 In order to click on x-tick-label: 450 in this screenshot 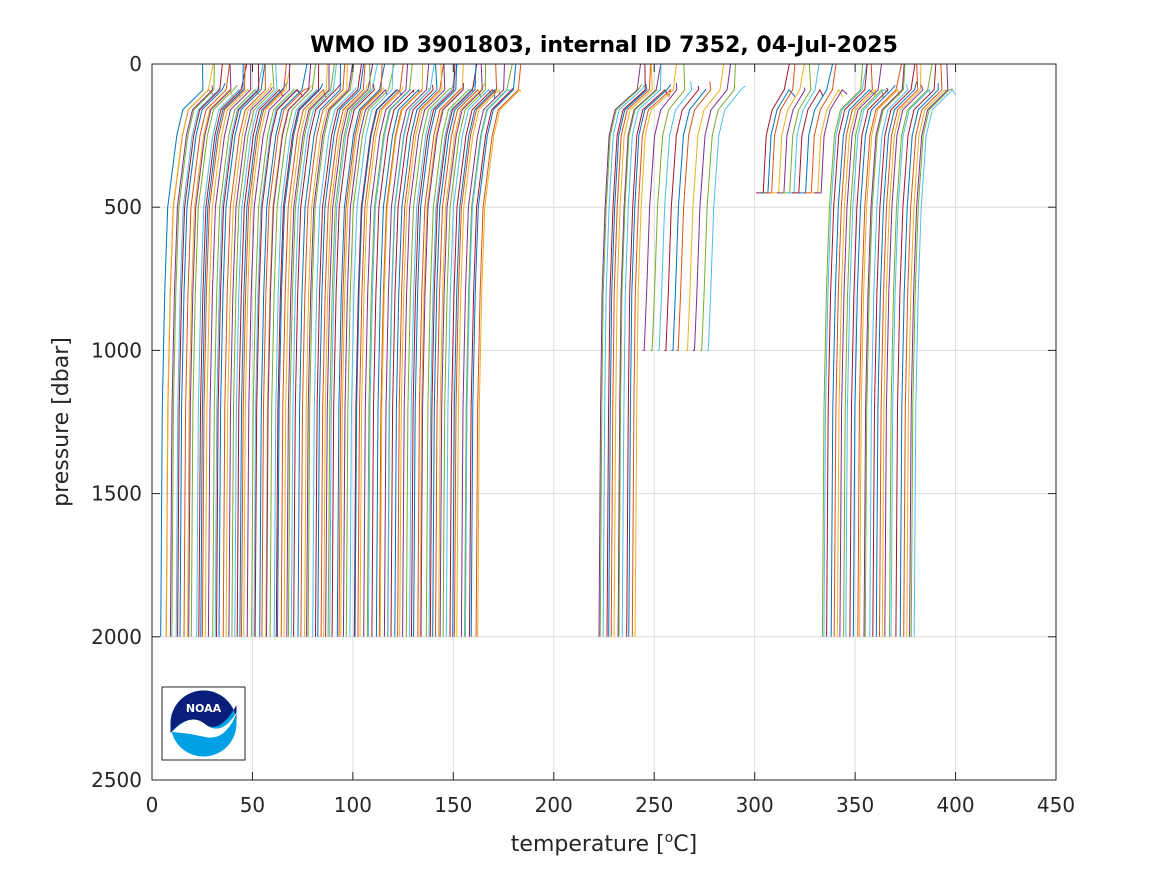, I will do `click(1056, 805)`.